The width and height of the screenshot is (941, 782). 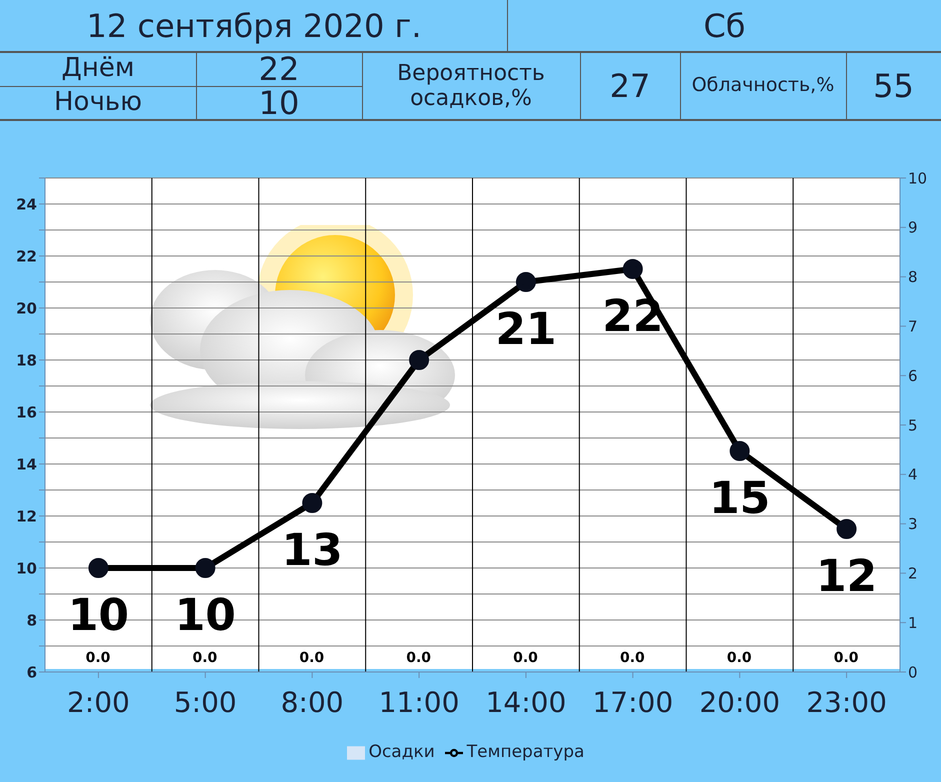 What do you see at coordinates (913, 672) in the screenshot?
I see `y2-tick-label: 0` at bounding box center [913, 672].